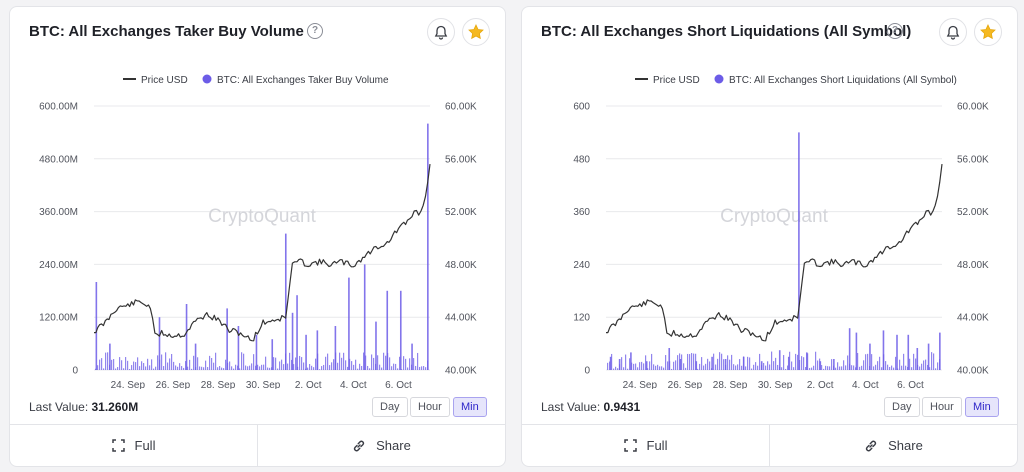  Describe the element at coordinates (461, 107) in the screenshot. I see `y-right-tick: 60.00K` at that location.